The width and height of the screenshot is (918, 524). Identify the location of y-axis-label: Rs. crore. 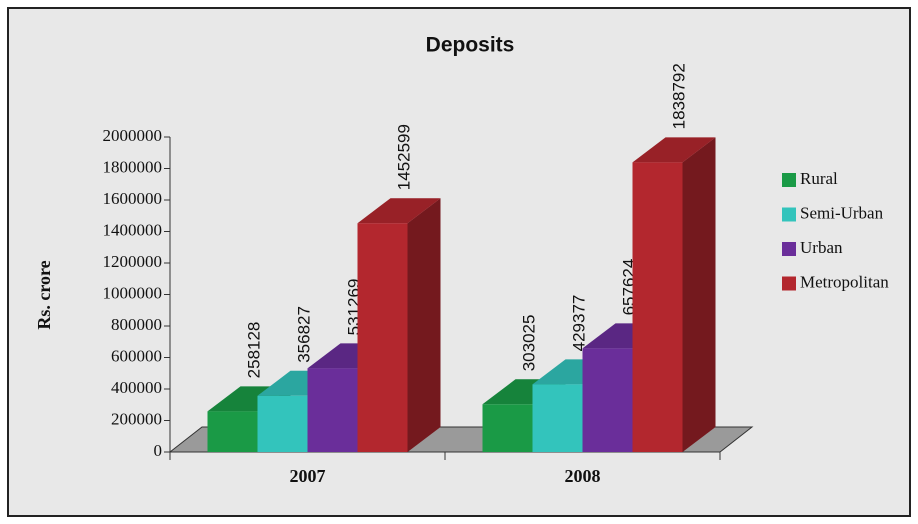
(44, 294).